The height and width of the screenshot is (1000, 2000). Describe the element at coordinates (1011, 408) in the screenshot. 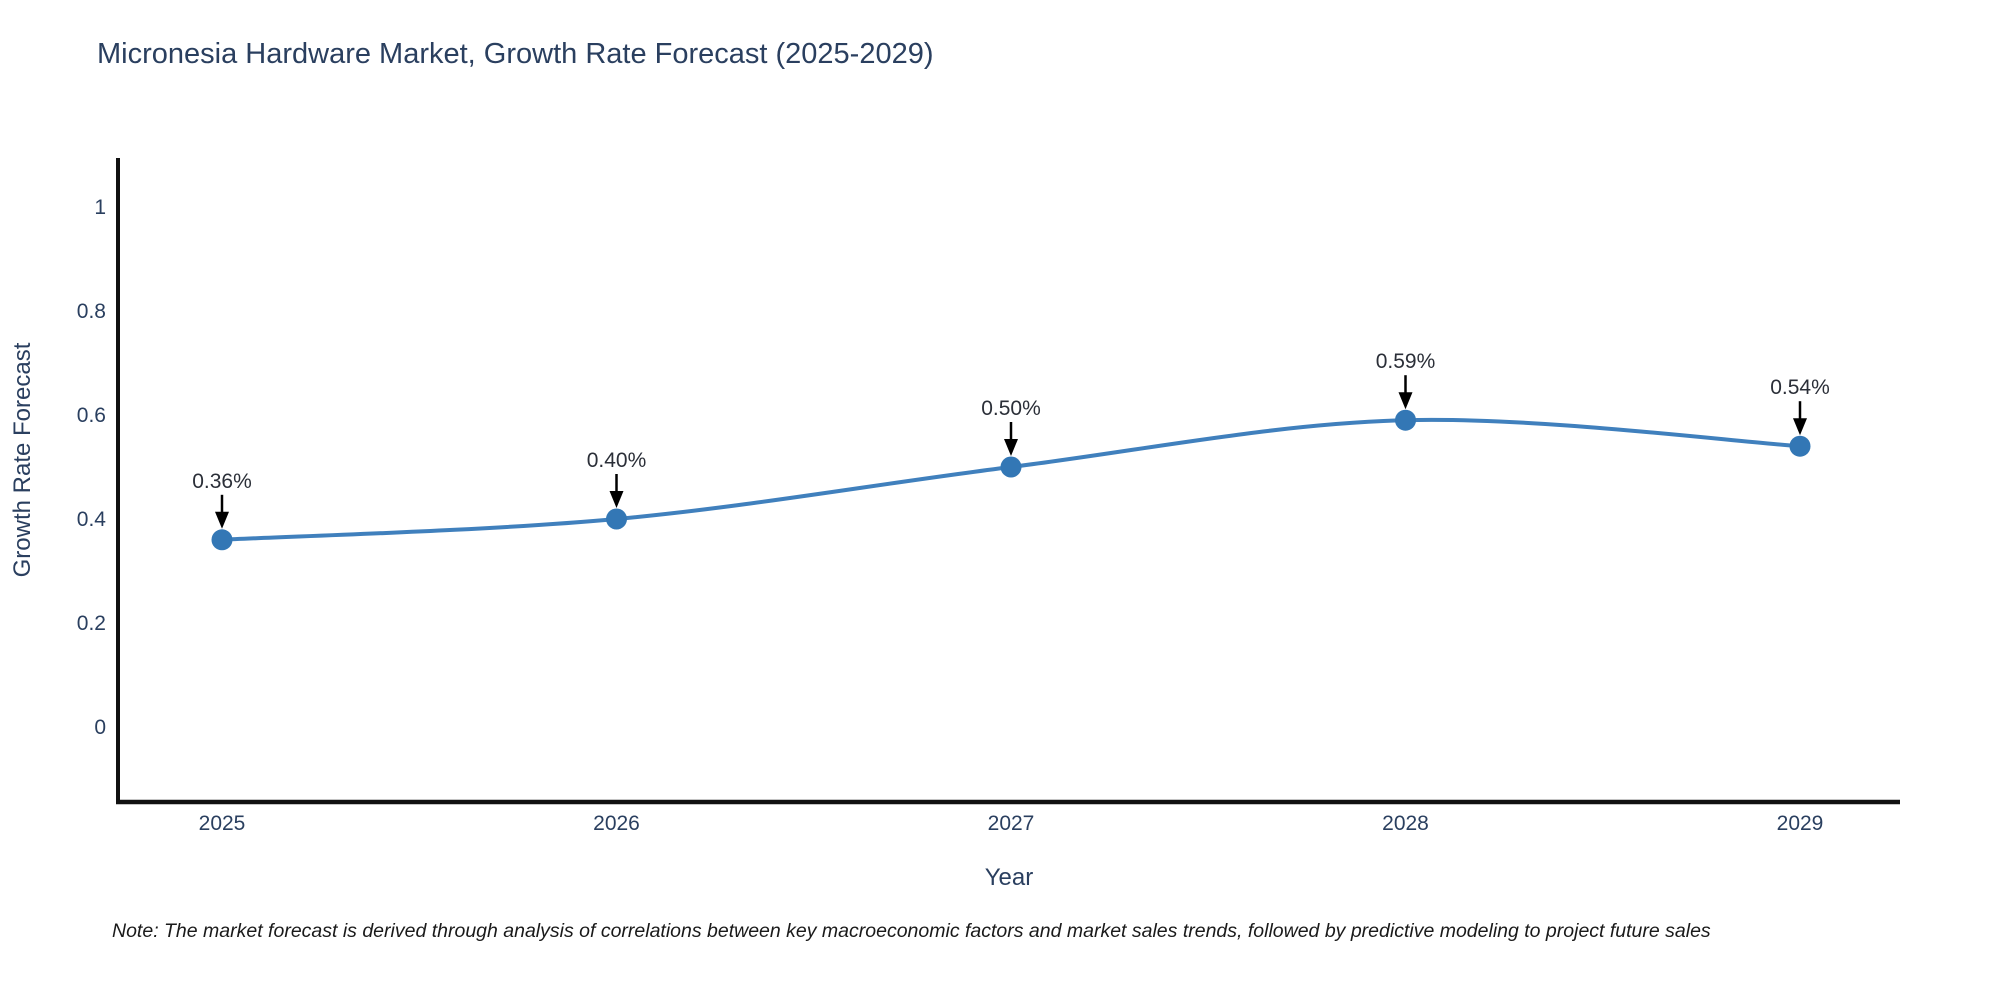

I see `annotation-label: 0.50%` at that location.